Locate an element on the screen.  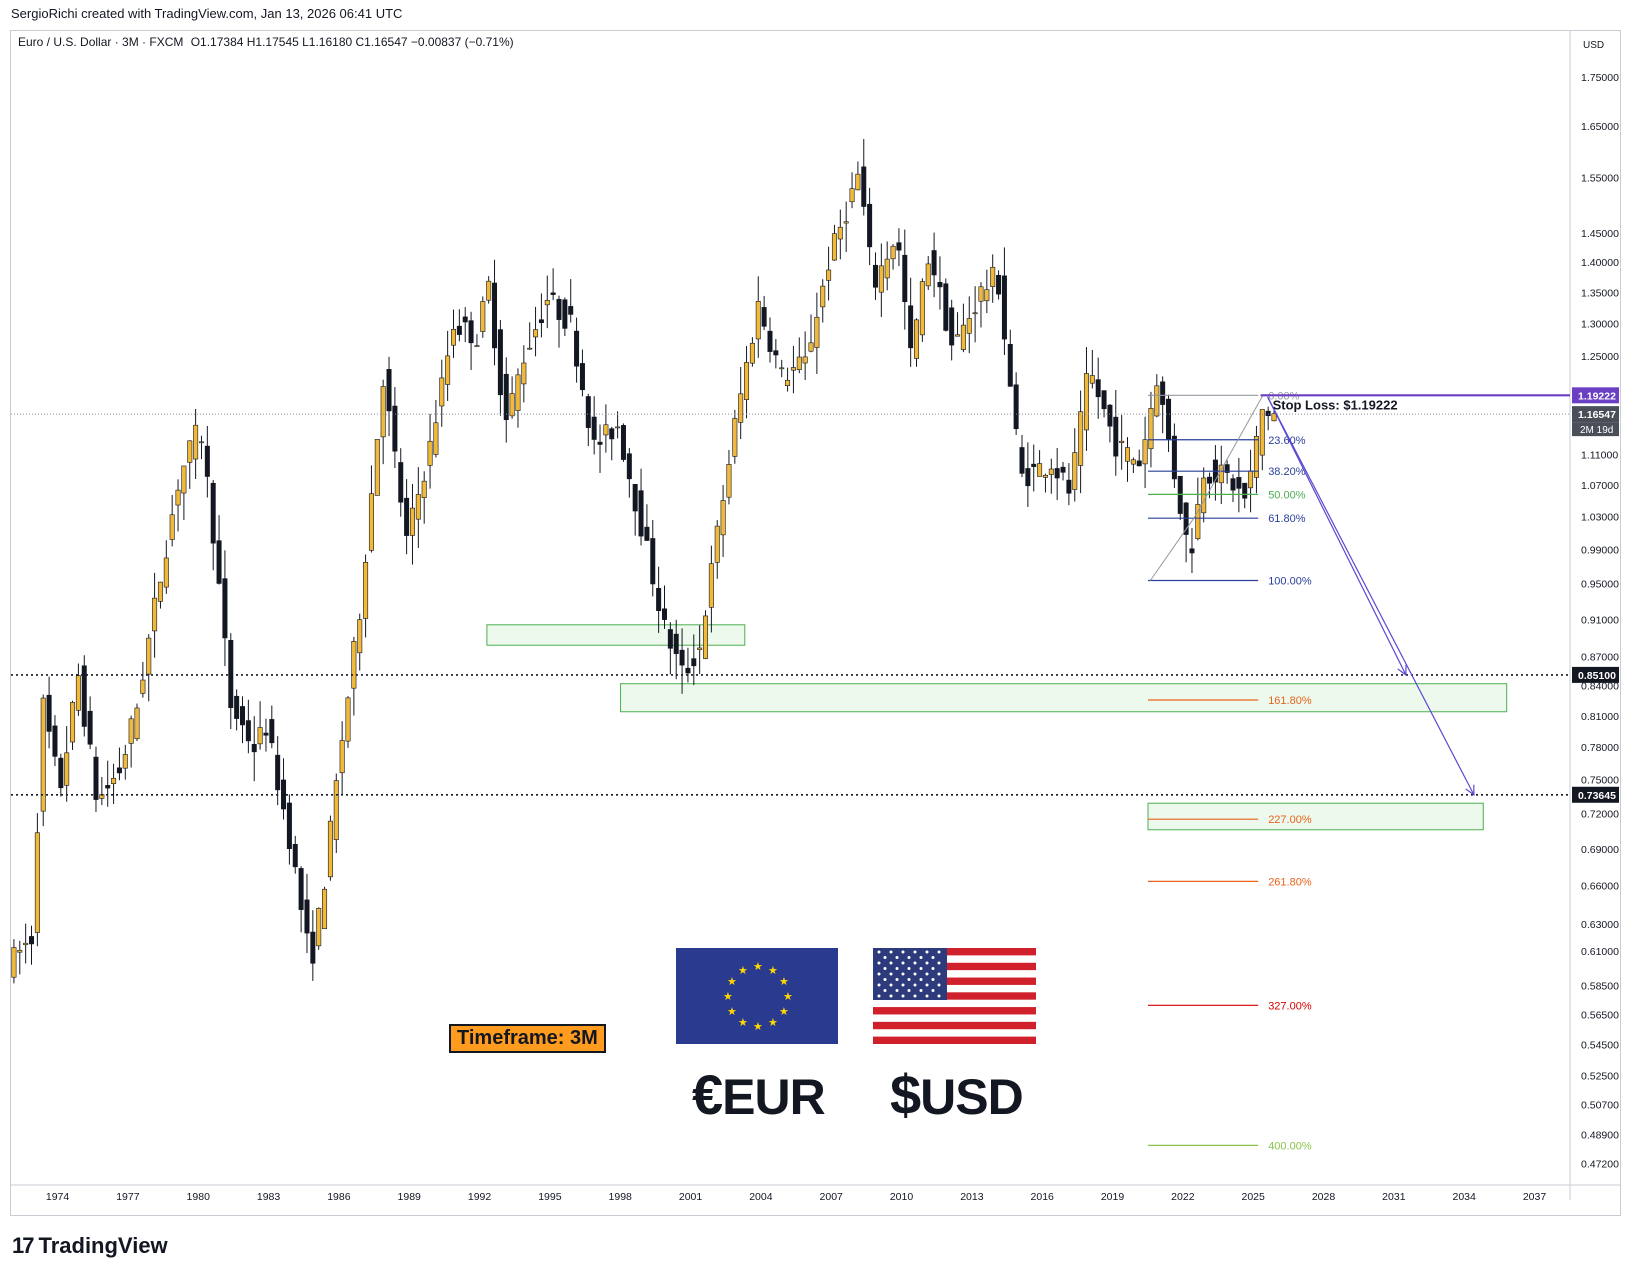
tradingview-logo: 17 TradingView is located at coordinates (90, 1246).